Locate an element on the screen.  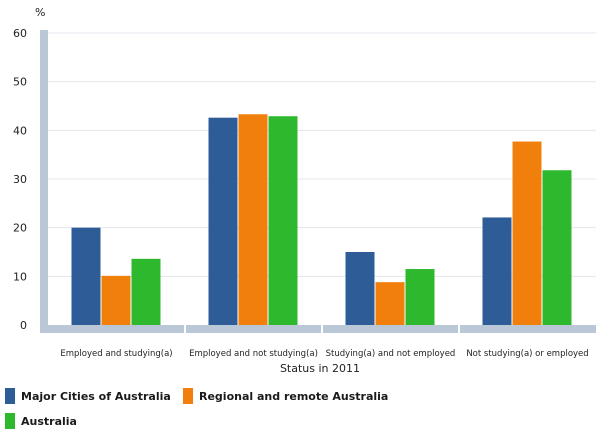
legend-item-regional-remote: Regional and remote Australia is located at coordinates (285, 396).